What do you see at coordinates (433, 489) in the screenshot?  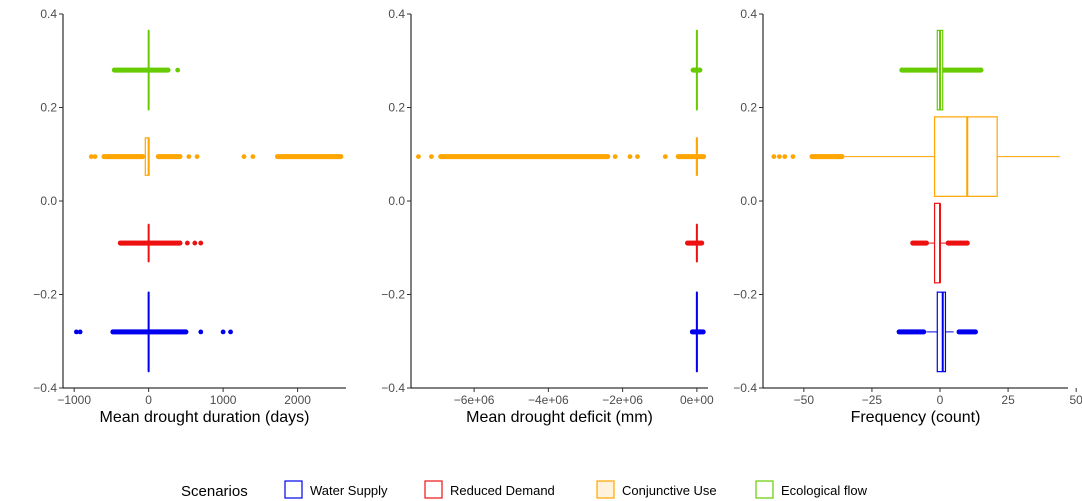 I see `legend-key-reduced-demand` at bounding box center [433, 489].